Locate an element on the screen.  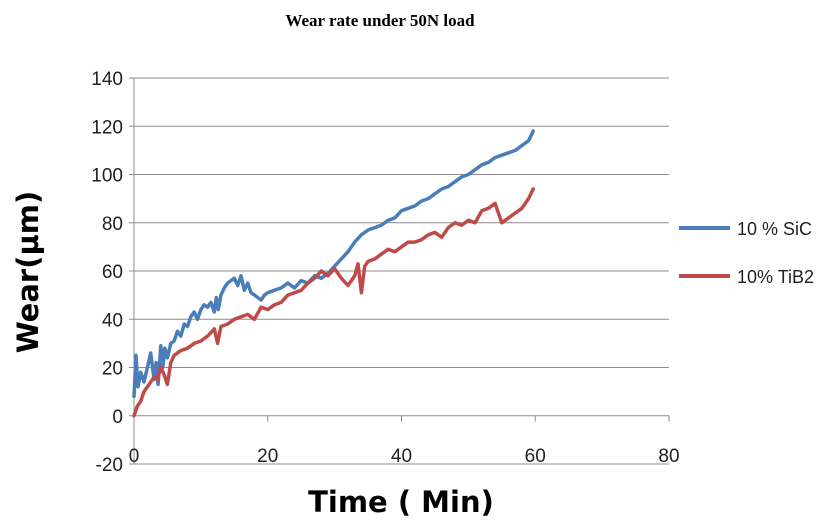
y-tick-label-1: 0 is located at coordinates (117, 417).